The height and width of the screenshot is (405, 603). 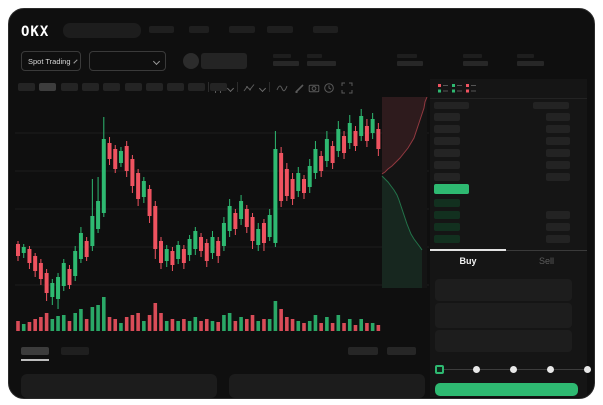 I want to click on okx-logo: OKX, so click(x=35, y=32).